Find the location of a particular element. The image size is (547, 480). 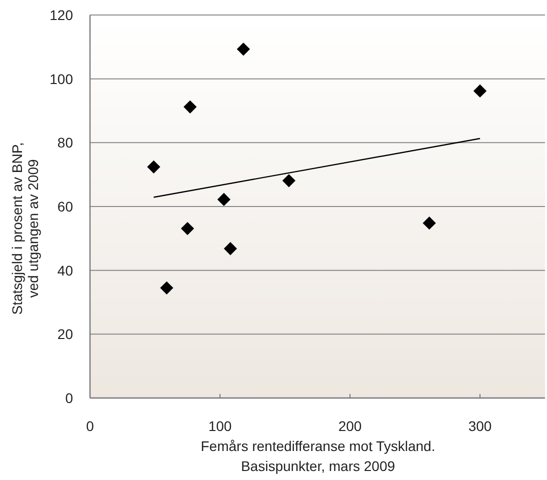

x-axis-title: Femårs rentedifferanse mot Tyskland. Basispunkter, mars 2009 is located at coordinates (318, 456).